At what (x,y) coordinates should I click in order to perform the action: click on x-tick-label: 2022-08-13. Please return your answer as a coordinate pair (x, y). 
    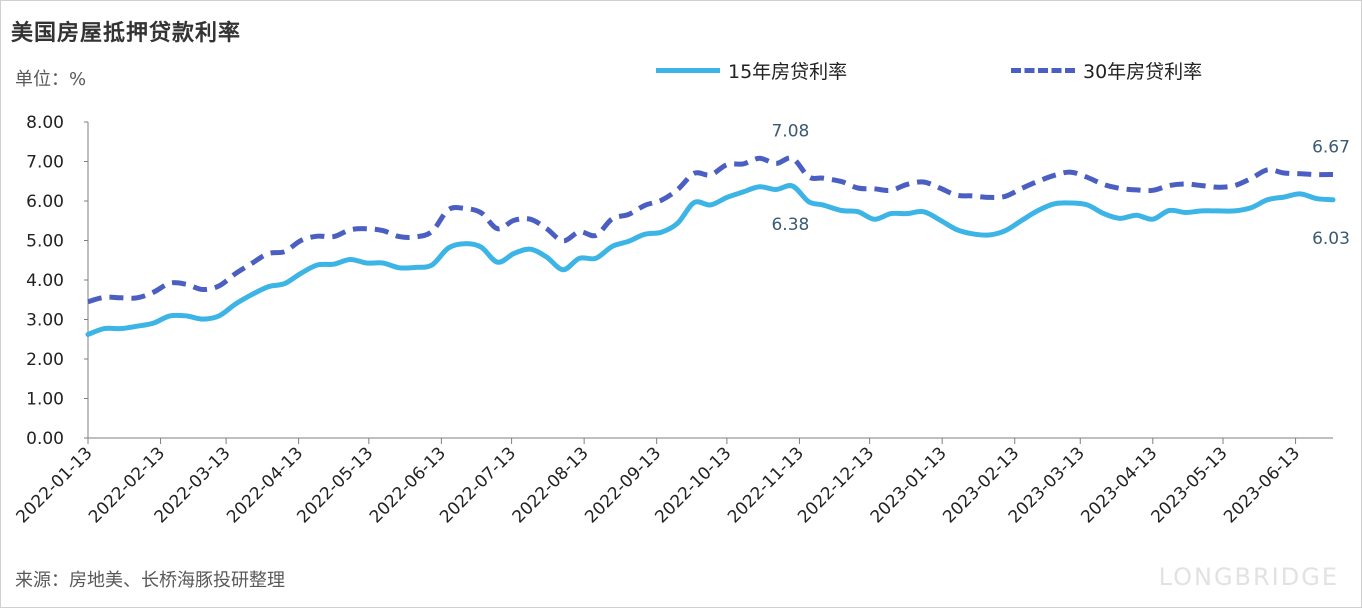
    Looking at the image, I should click on (551, 485).